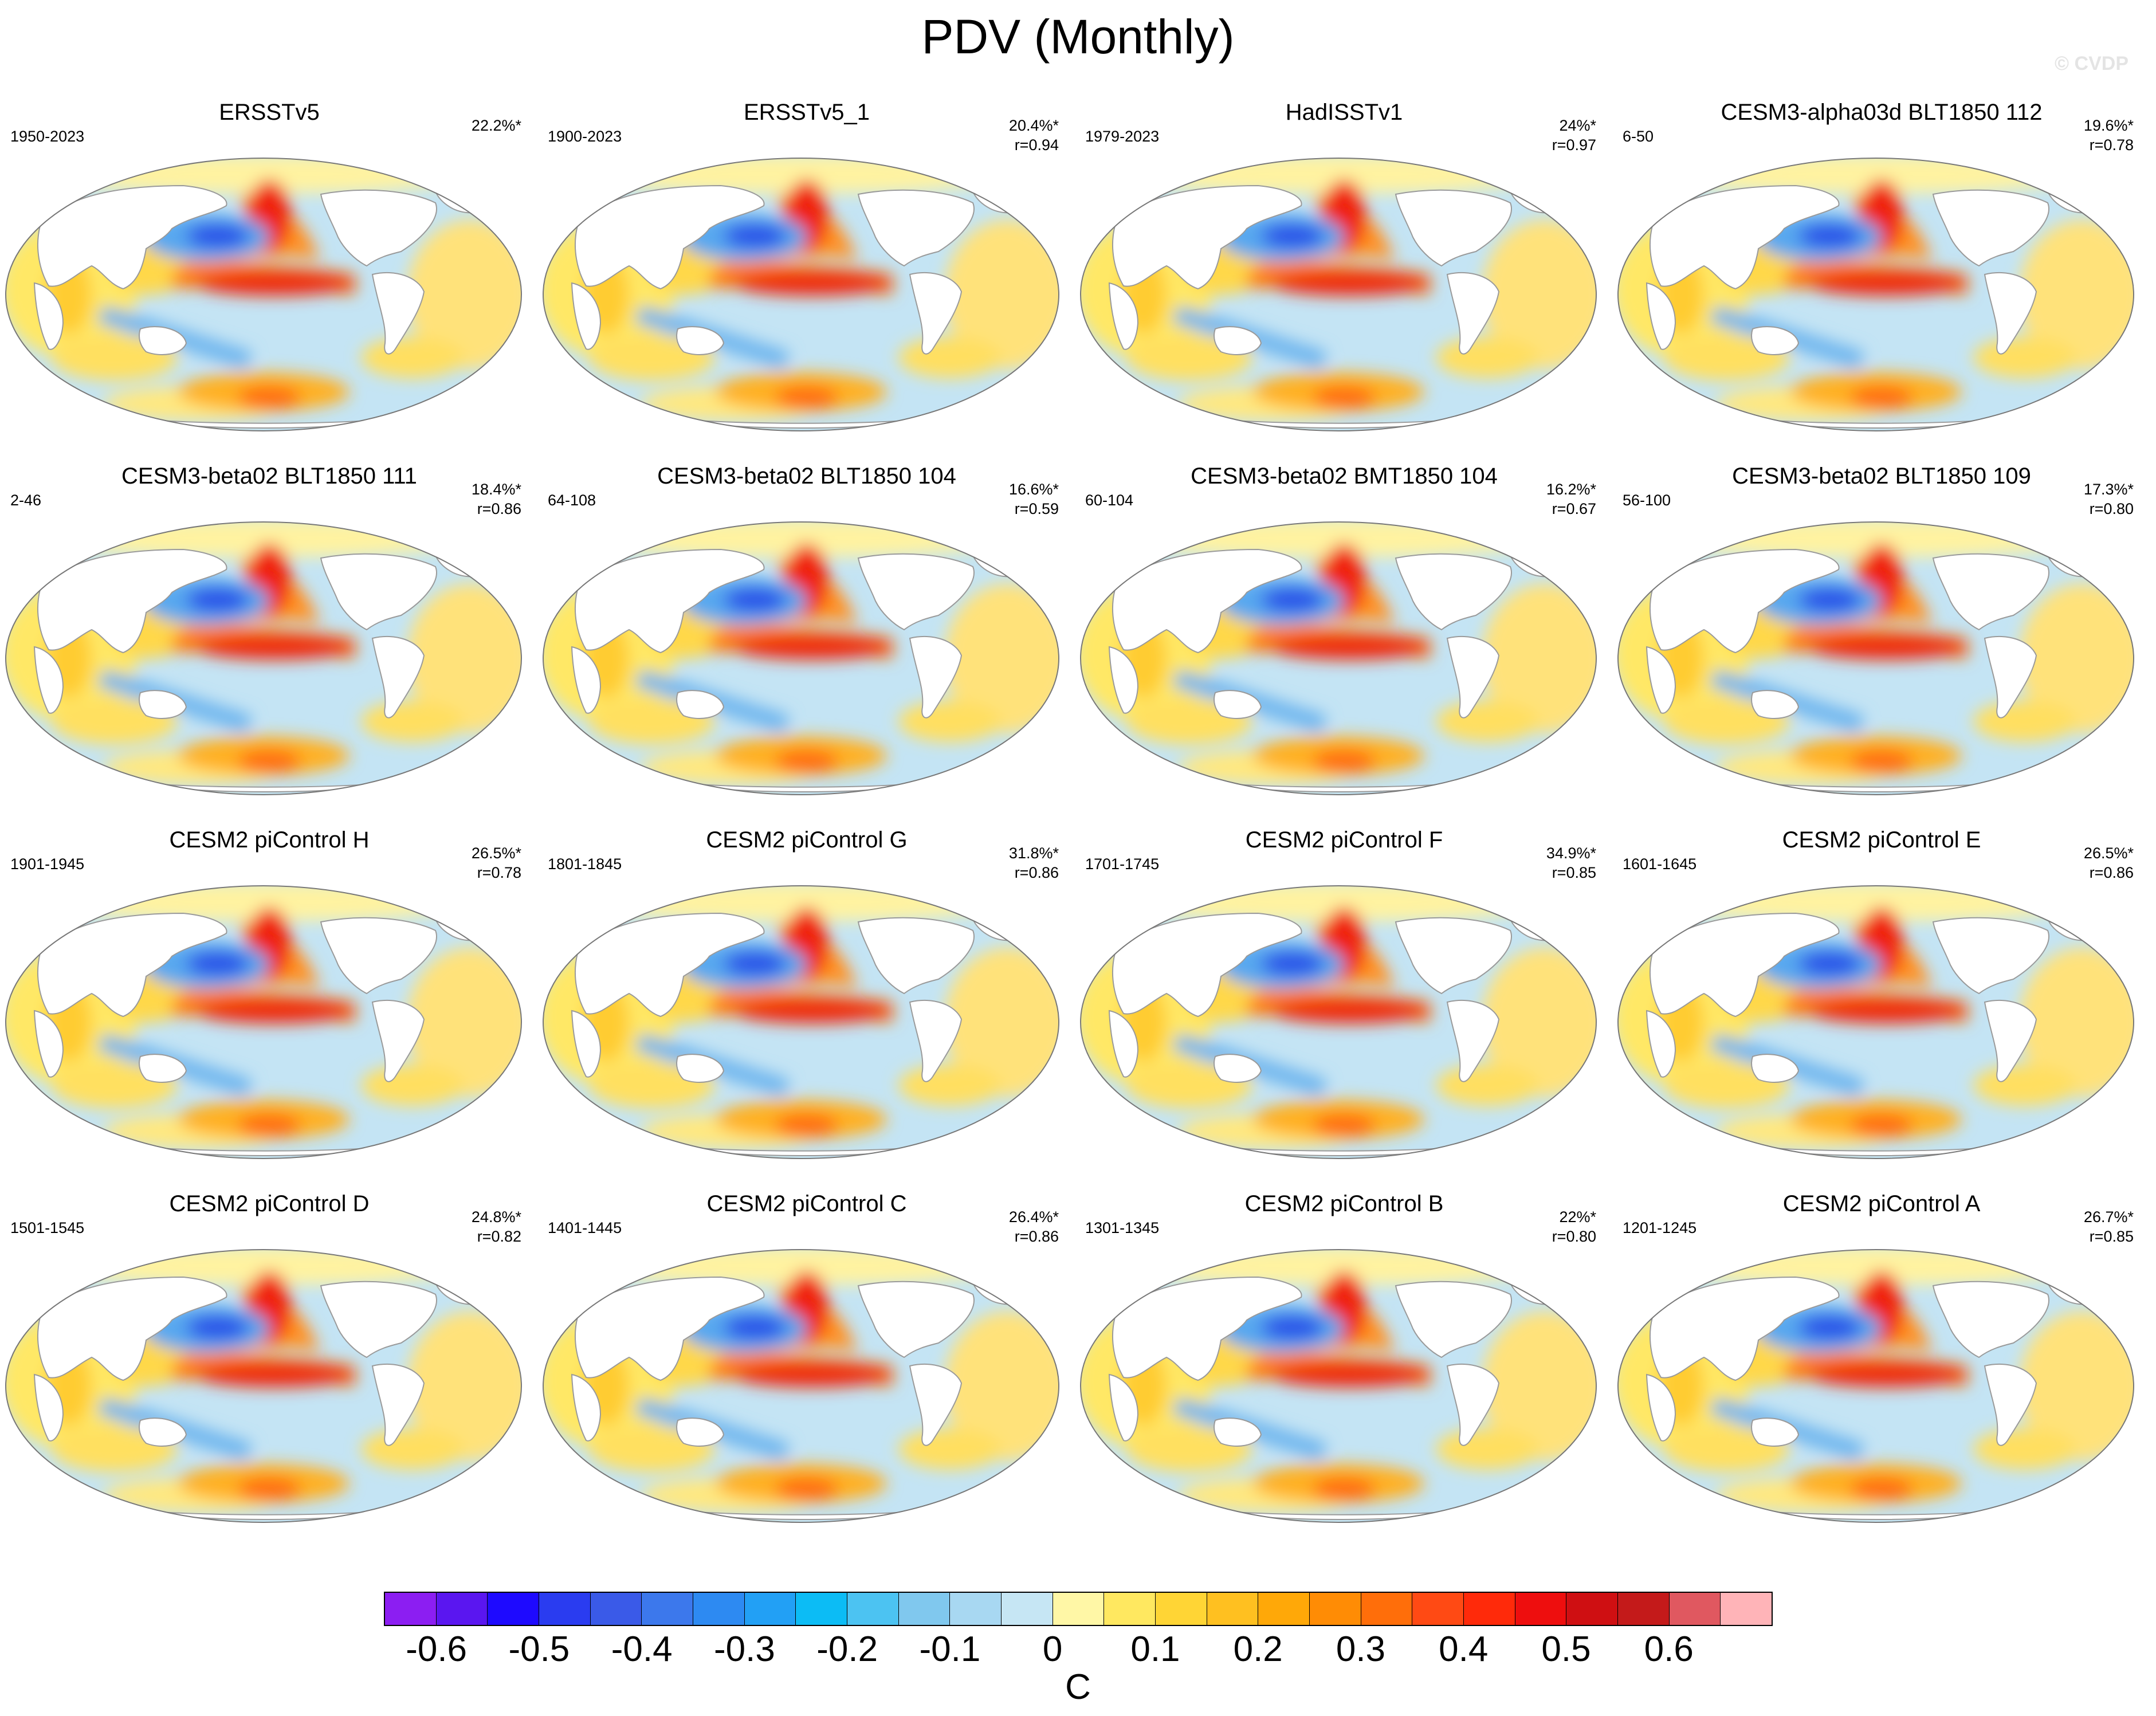 This screenshot has width=2156, height=1716. Describe the element at coordinates (806, 112) in the screenshot. I see `panel-title: ERSSTv5_1` at that location.